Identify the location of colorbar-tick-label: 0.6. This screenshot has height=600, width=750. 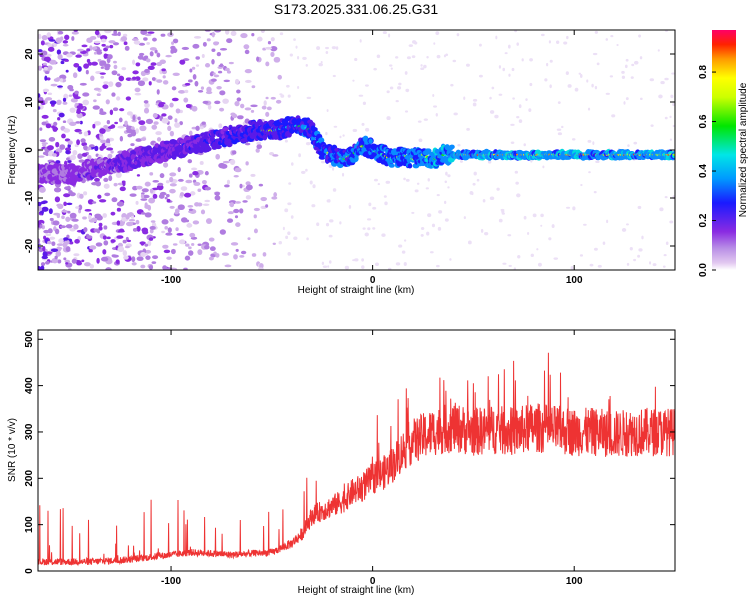
(703, 121).